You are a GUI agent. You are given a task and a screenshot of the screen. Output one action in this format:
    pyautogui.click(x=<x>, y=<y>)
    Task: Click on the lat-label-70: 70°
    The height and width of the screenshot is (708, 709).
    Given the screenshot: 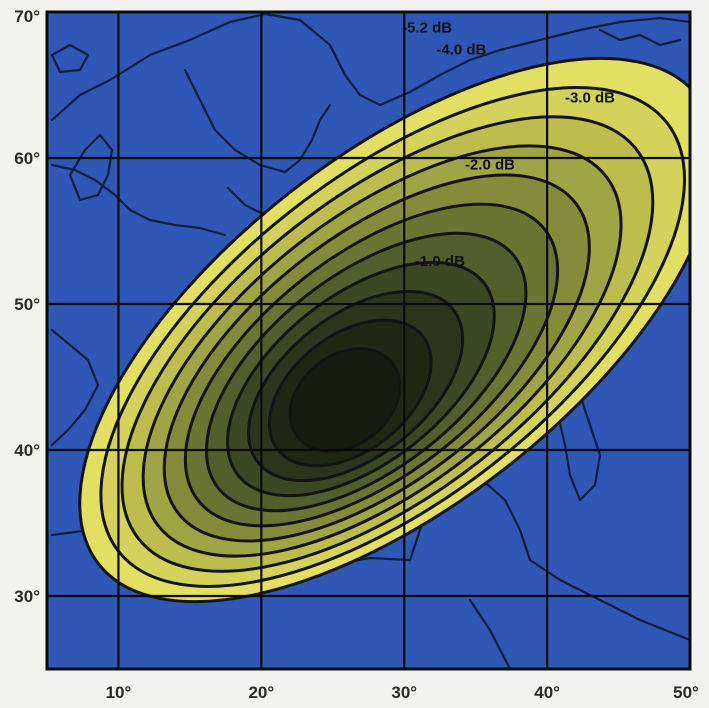 What is the action you would take?
    pyautogui.click(x=27, y=16)
    